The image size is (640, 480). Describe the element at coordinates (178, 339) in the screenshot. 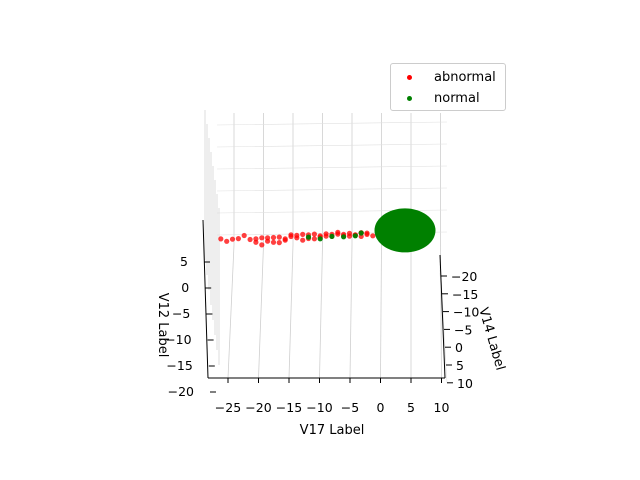

I see `z-tick-label: −10` at that location.